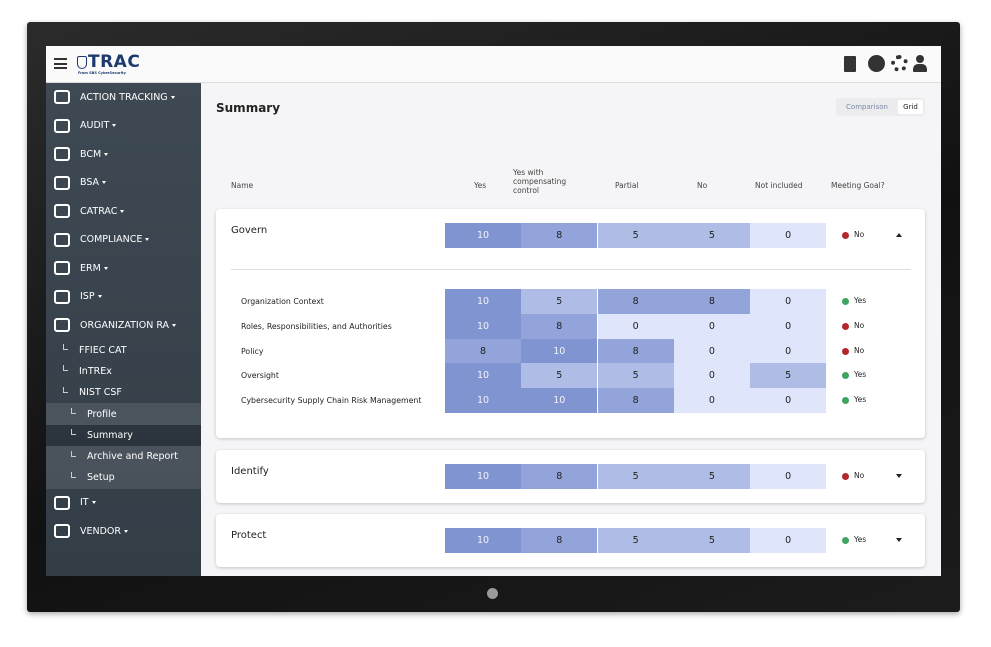 The height and width of the screenshot is (647, 991). What do you see at coordinates (123, 371) in the screenshot?
I see `sidebar-item: InTREx` at bounding box center [123, 371].